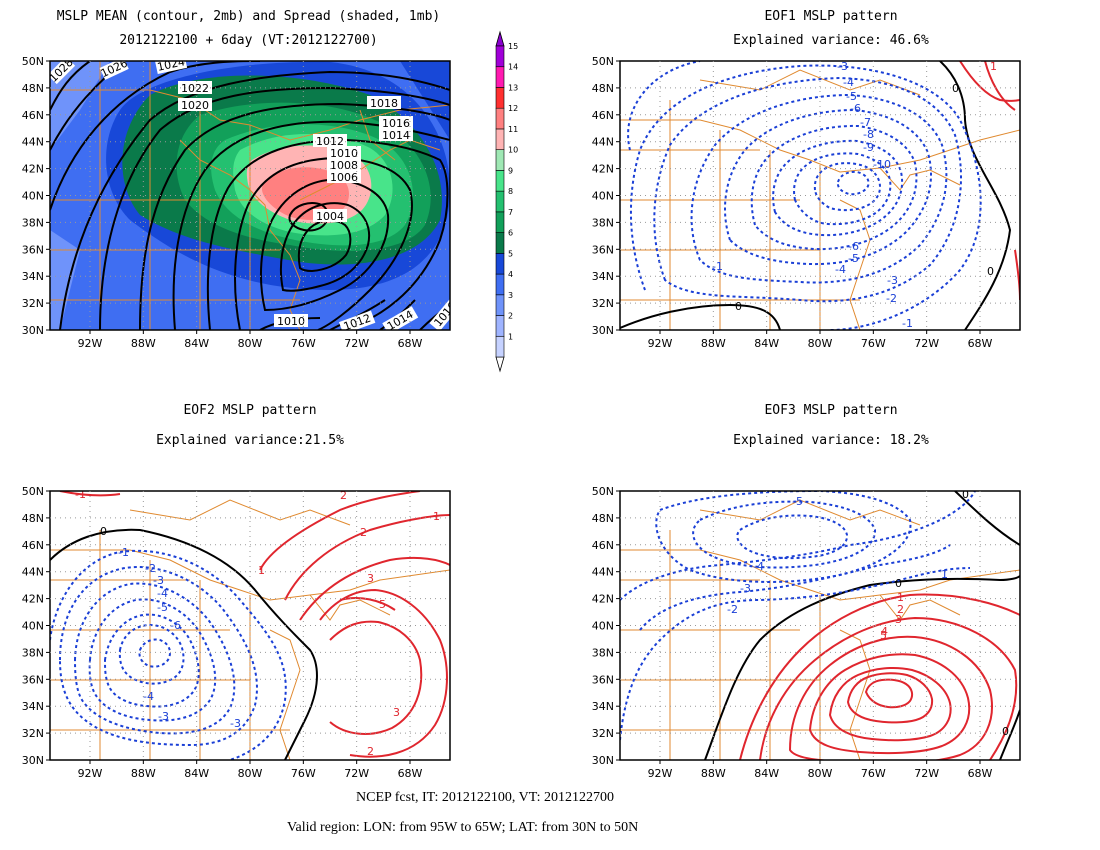 The height and width of the screenshot is (850, 1100). I want to click on lon-tick-label: 88W, so click(713, 343).